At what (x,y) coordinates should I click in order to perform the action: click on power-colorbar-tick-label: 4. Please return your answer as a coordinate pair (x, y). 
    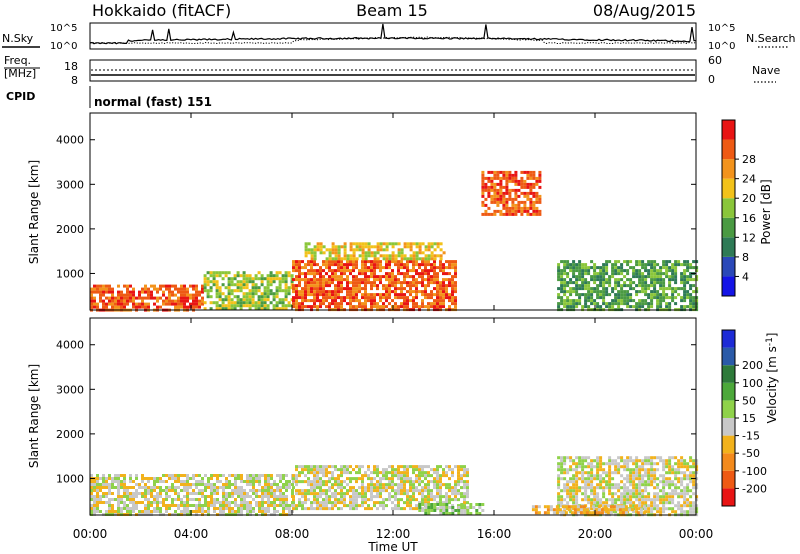
    Looking at the image, I should click on (745, 276).